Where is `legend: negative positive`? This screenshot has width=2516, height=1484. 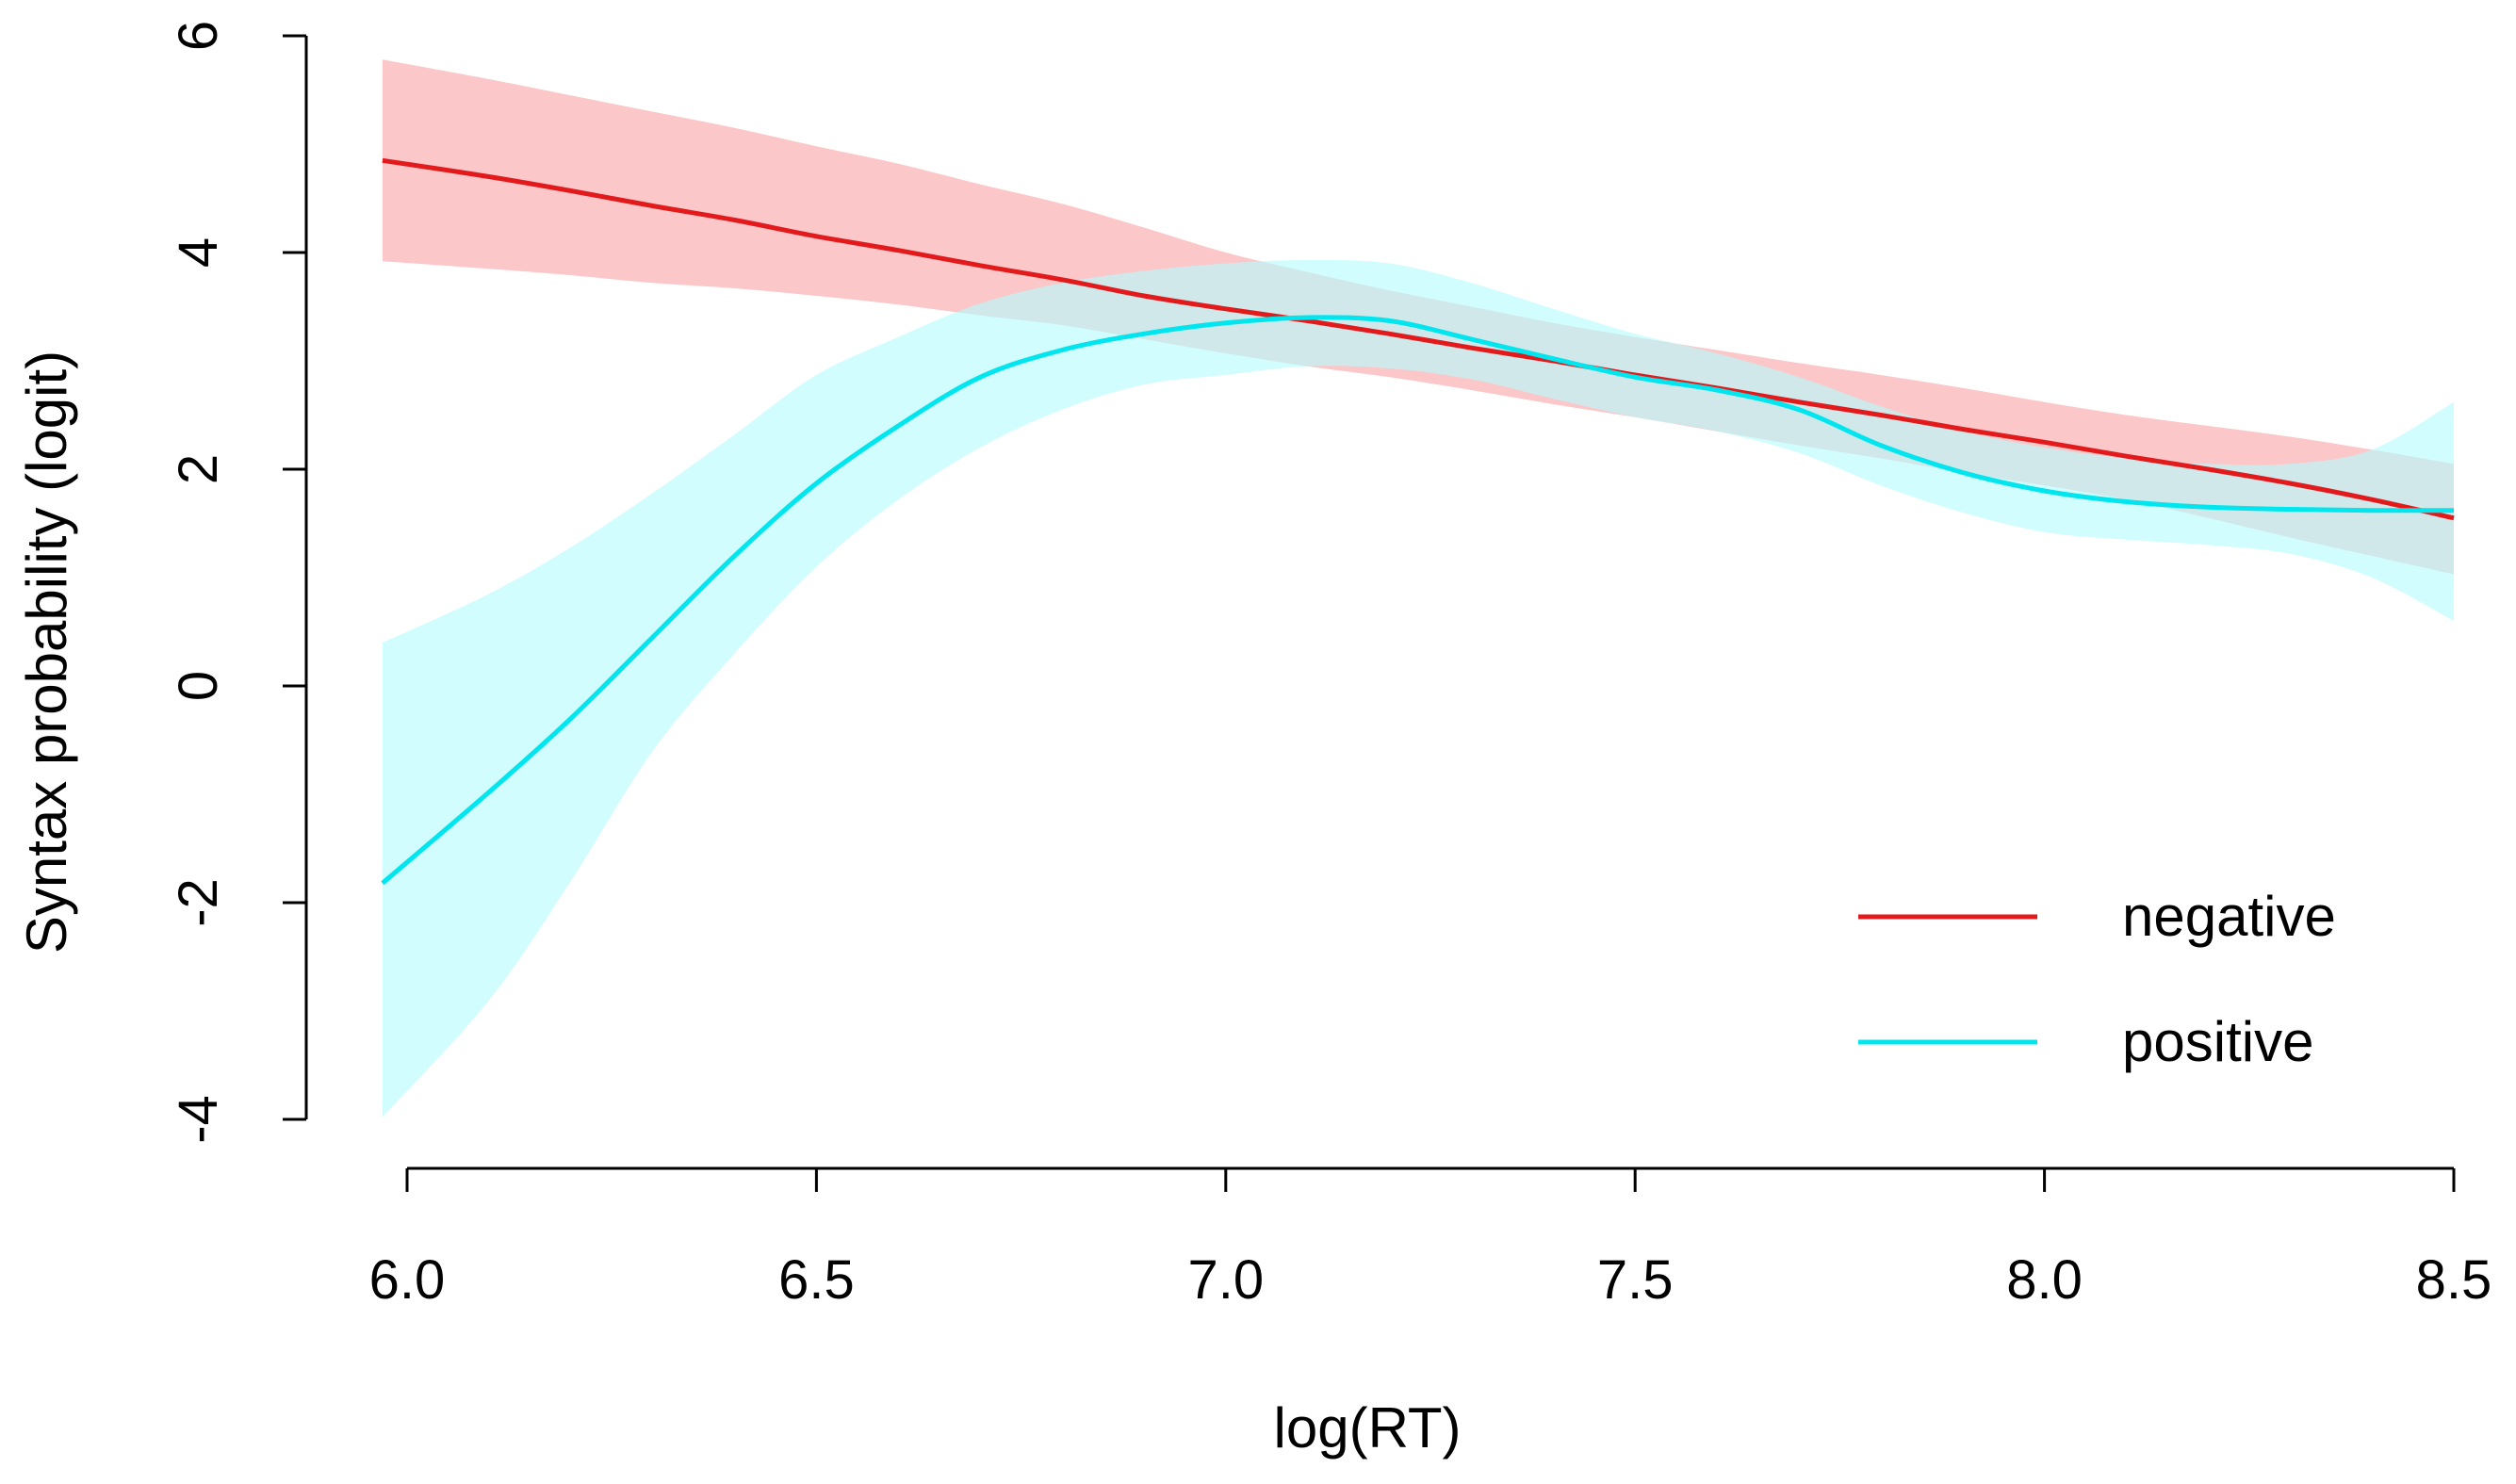
legend: negative positive is located at coordinates (2097, 979).